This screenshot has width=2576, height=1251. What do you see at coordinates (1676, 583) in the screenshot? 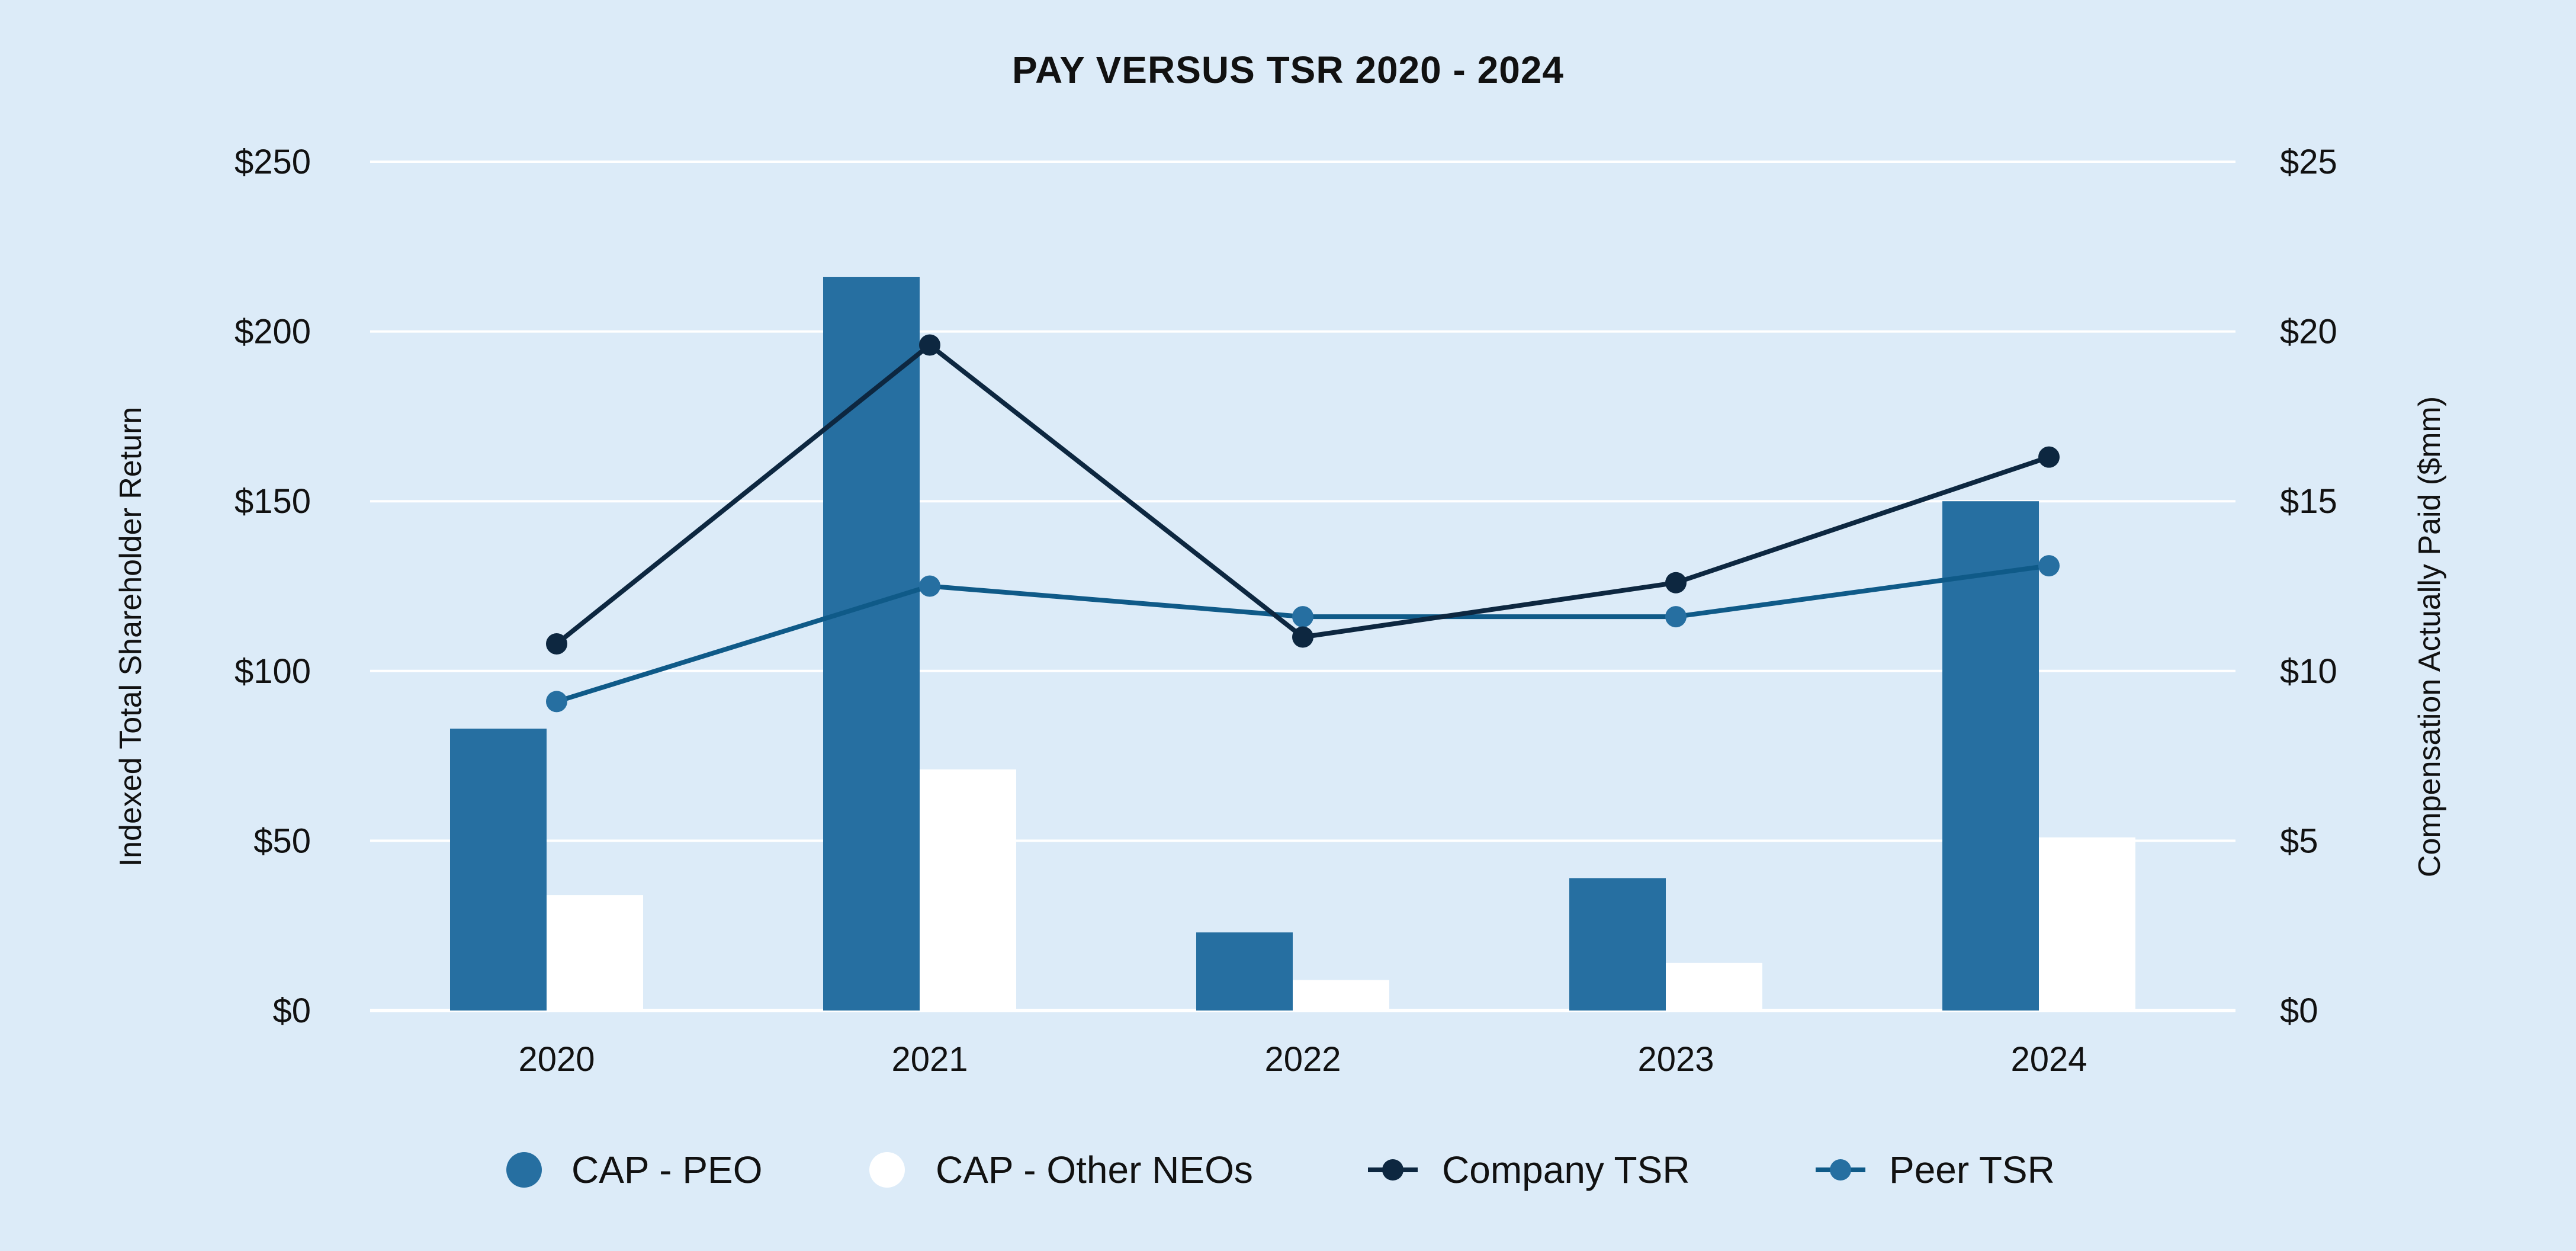
I see `point-company-tsr-2023` at bounding box center [1676, 583].